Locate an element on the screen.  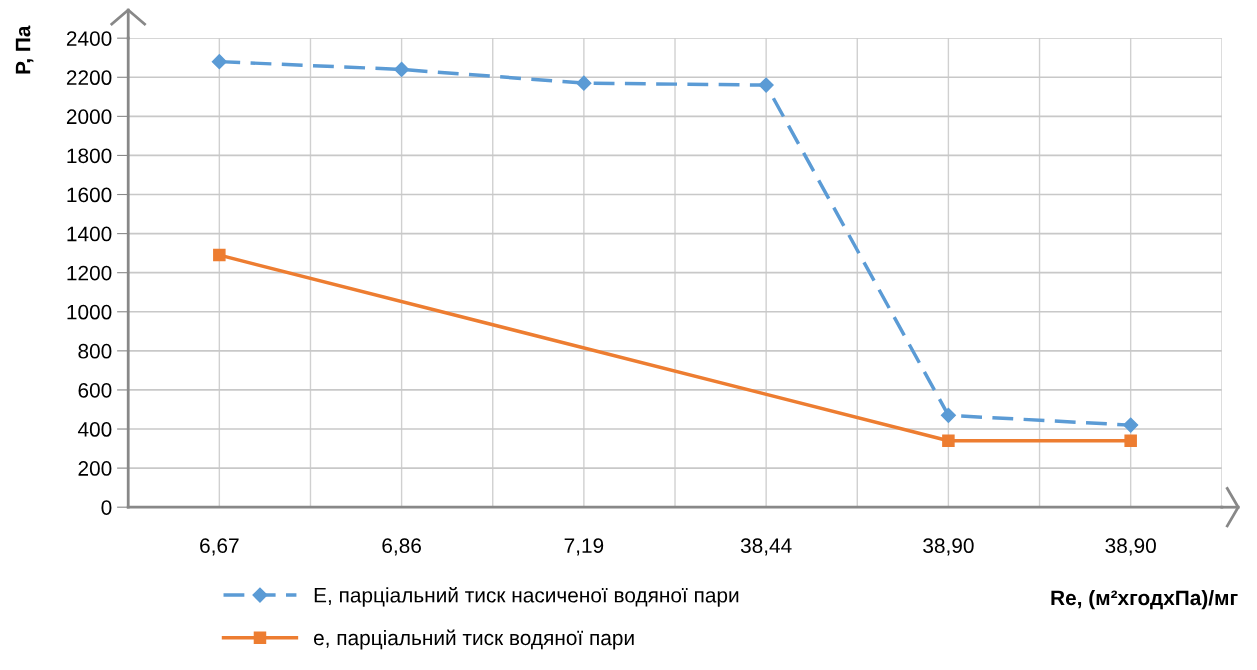
y-axis-title: P, Па is located at coordinates (24, 49).